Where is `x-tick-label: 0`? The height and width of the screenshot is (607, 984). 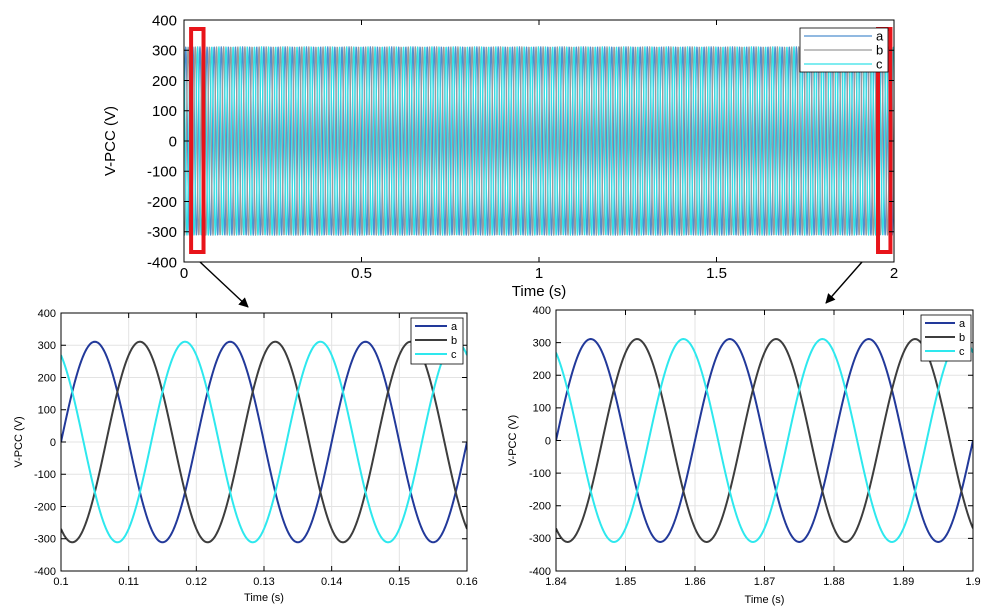
x-tick-label: 0 is located at coordinates (184, 273).